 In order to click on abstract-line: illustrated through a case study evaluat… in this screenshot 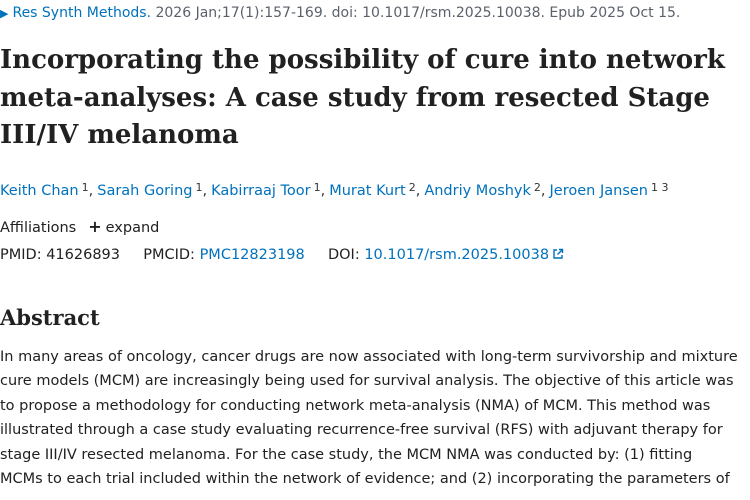, I will do `click(361, 430)`.